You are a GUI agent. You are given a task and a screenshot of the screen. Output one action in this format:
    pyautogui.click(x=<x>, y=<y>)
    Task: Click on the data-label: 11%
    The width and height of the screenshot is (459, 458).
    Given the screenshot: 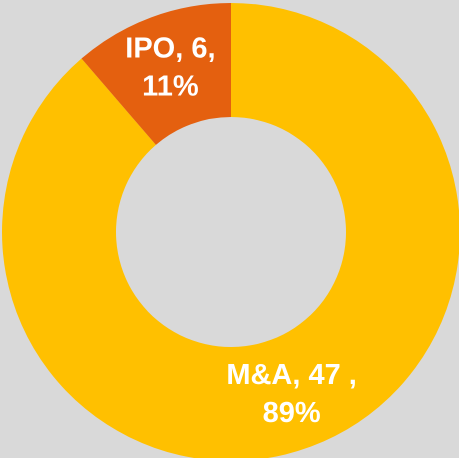 What is the action you would take?
    pyautogui.click(x=170, y=87)
    